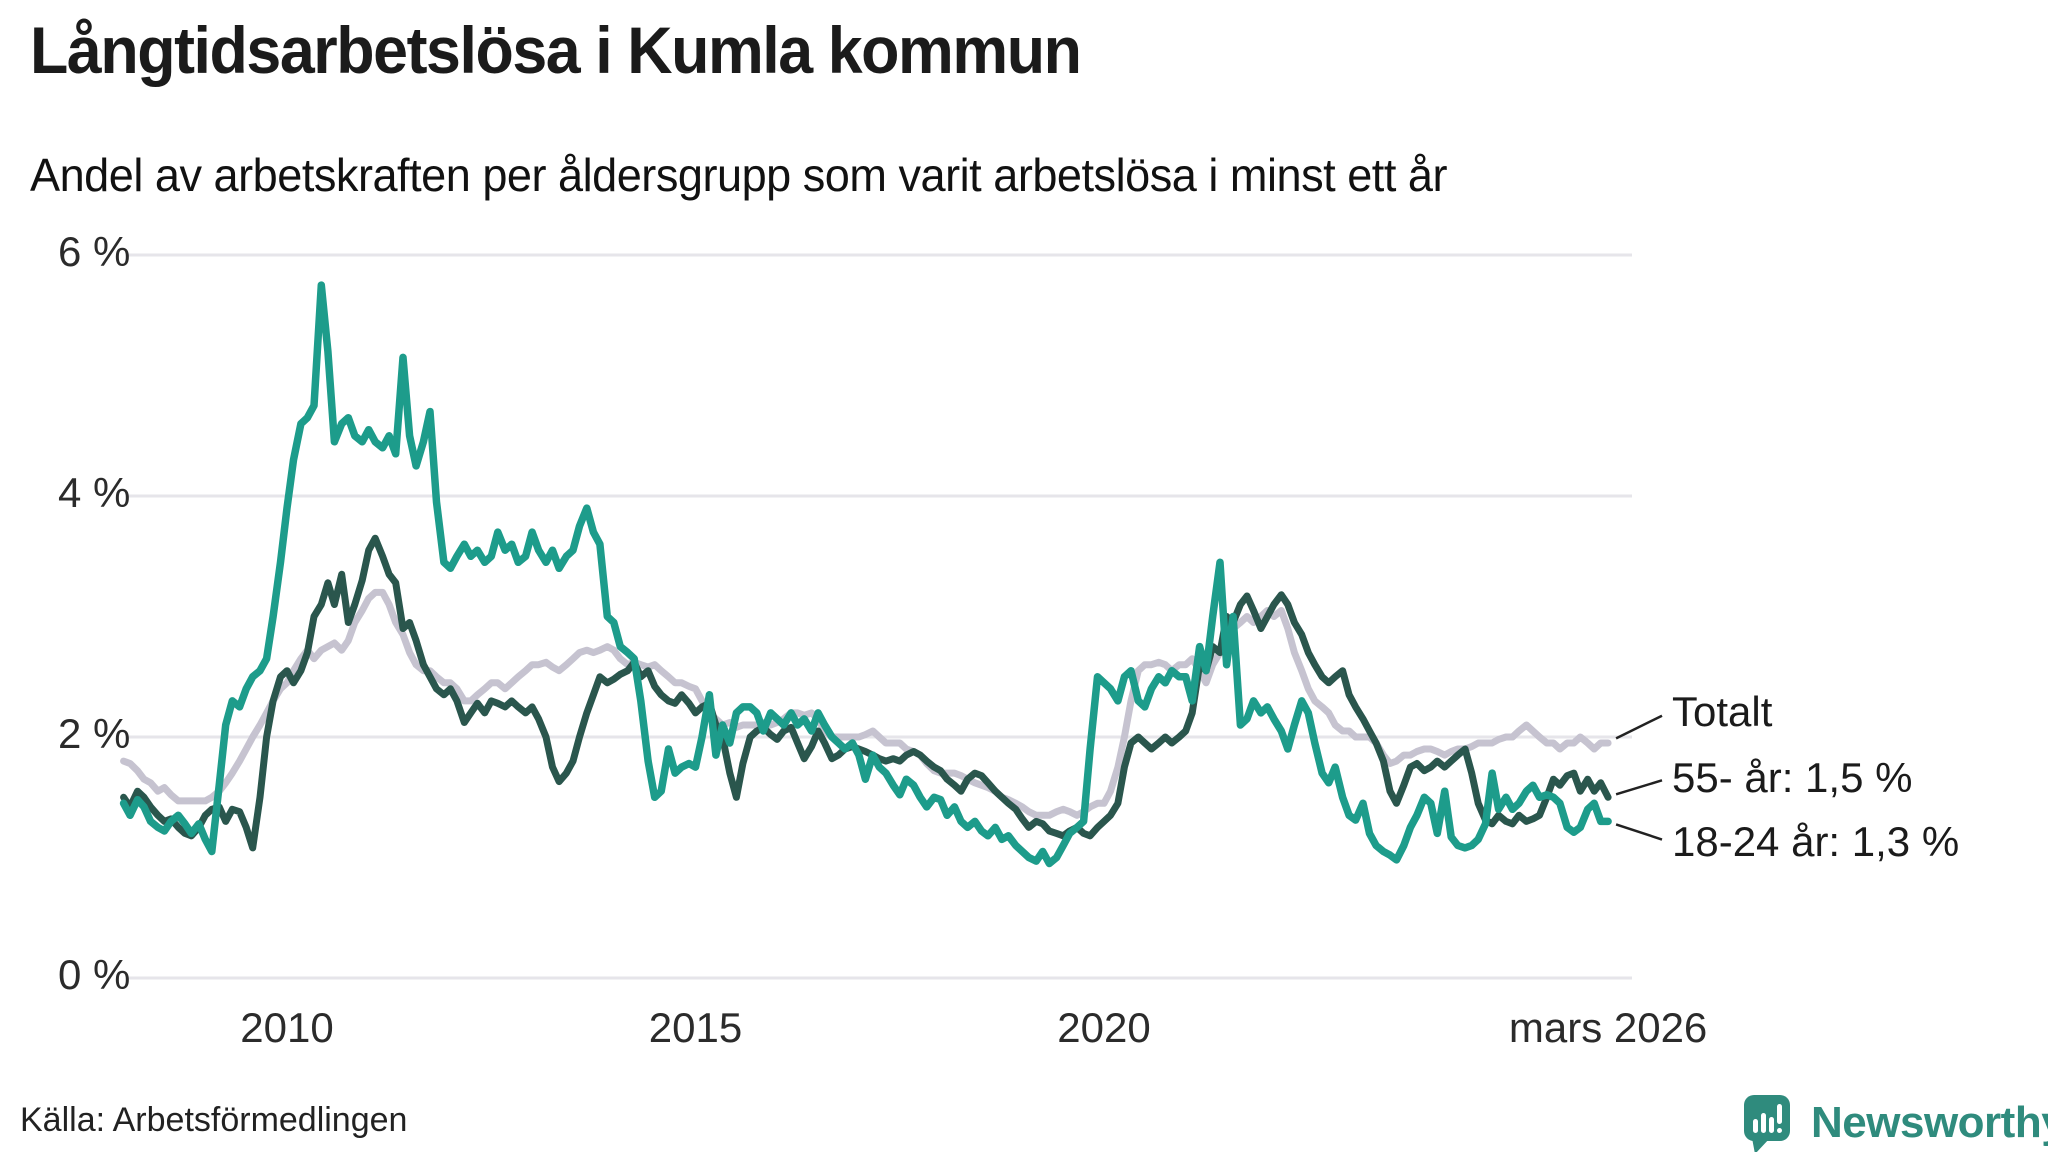 This screenshot has height=1152, width=2048. Describe the element at coordinates (1639, 832) in the screenshot. I see `end-label-connector-18-24-år` at that location.